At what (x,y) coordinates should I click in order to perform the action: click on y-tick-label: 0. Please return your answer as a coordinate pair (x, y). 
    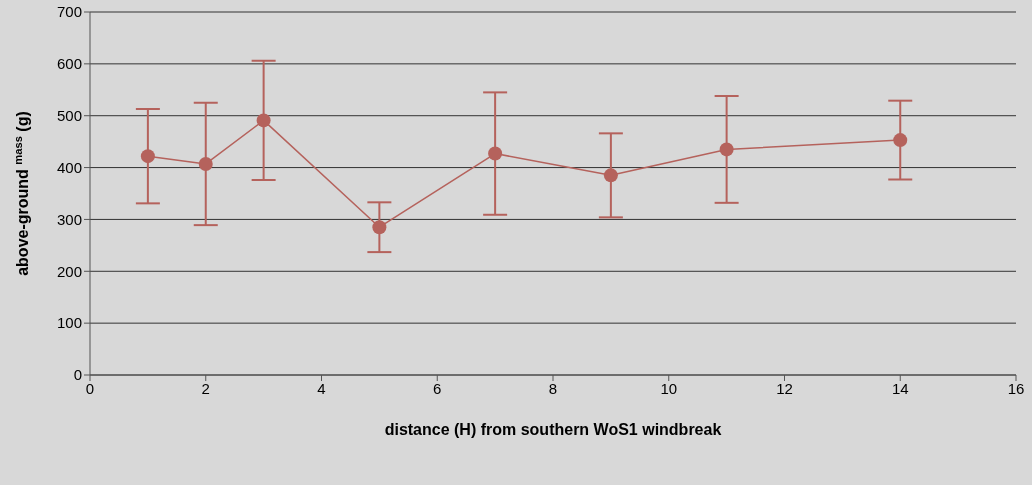
    Looking at the image, I should click on (77, 375).